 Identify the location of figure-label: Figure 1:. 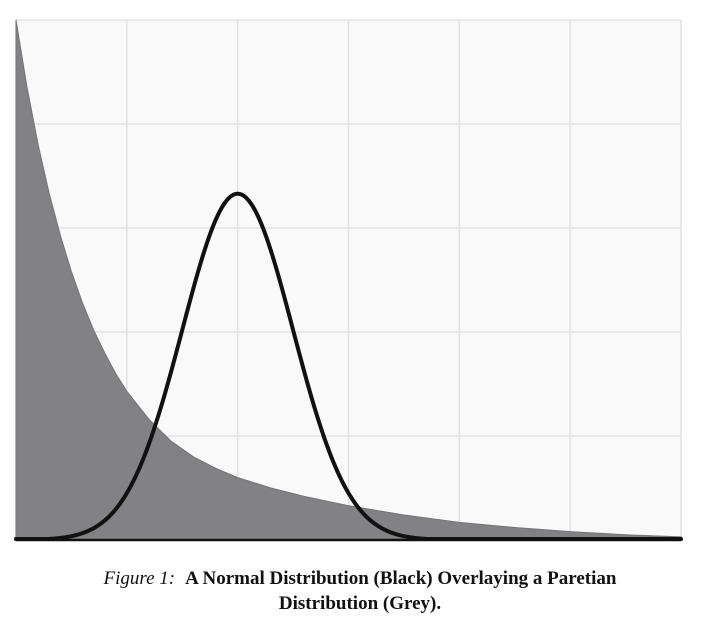
(139, 578).